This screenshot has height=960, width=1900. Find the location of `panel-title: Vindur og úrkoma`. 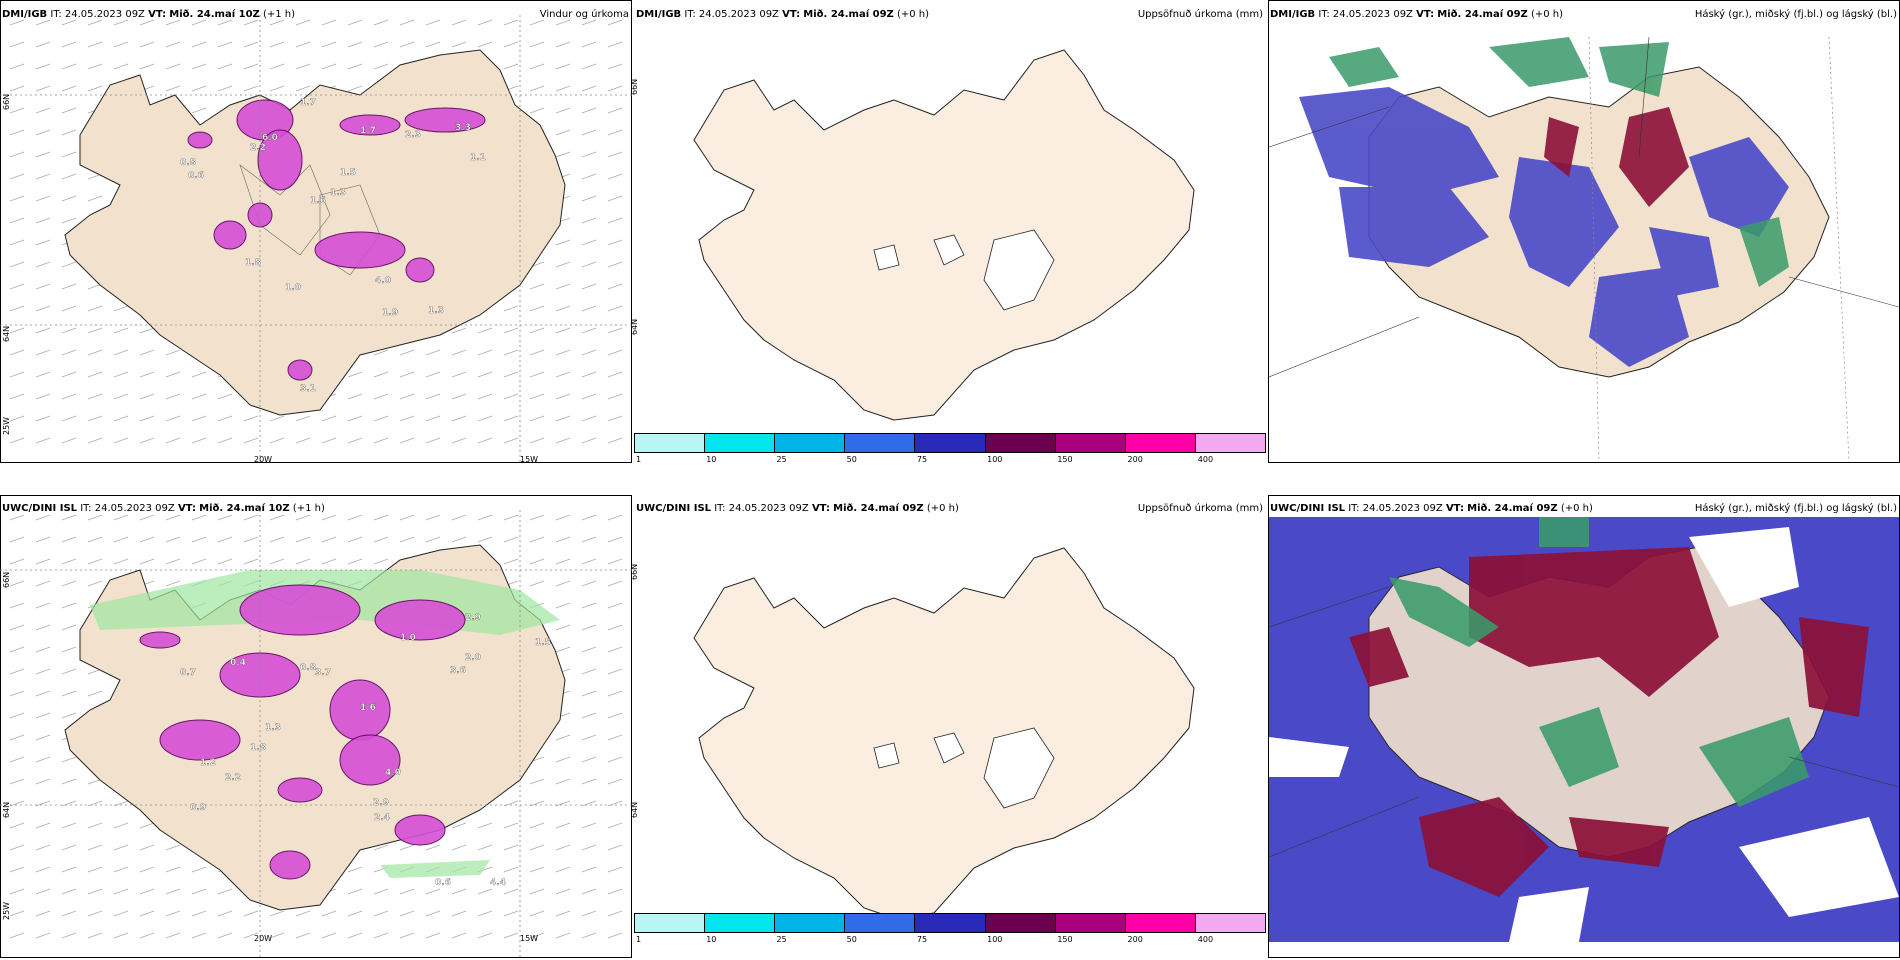

panel-title: Vindur og úrkoma is located at coordinates (584, 14).